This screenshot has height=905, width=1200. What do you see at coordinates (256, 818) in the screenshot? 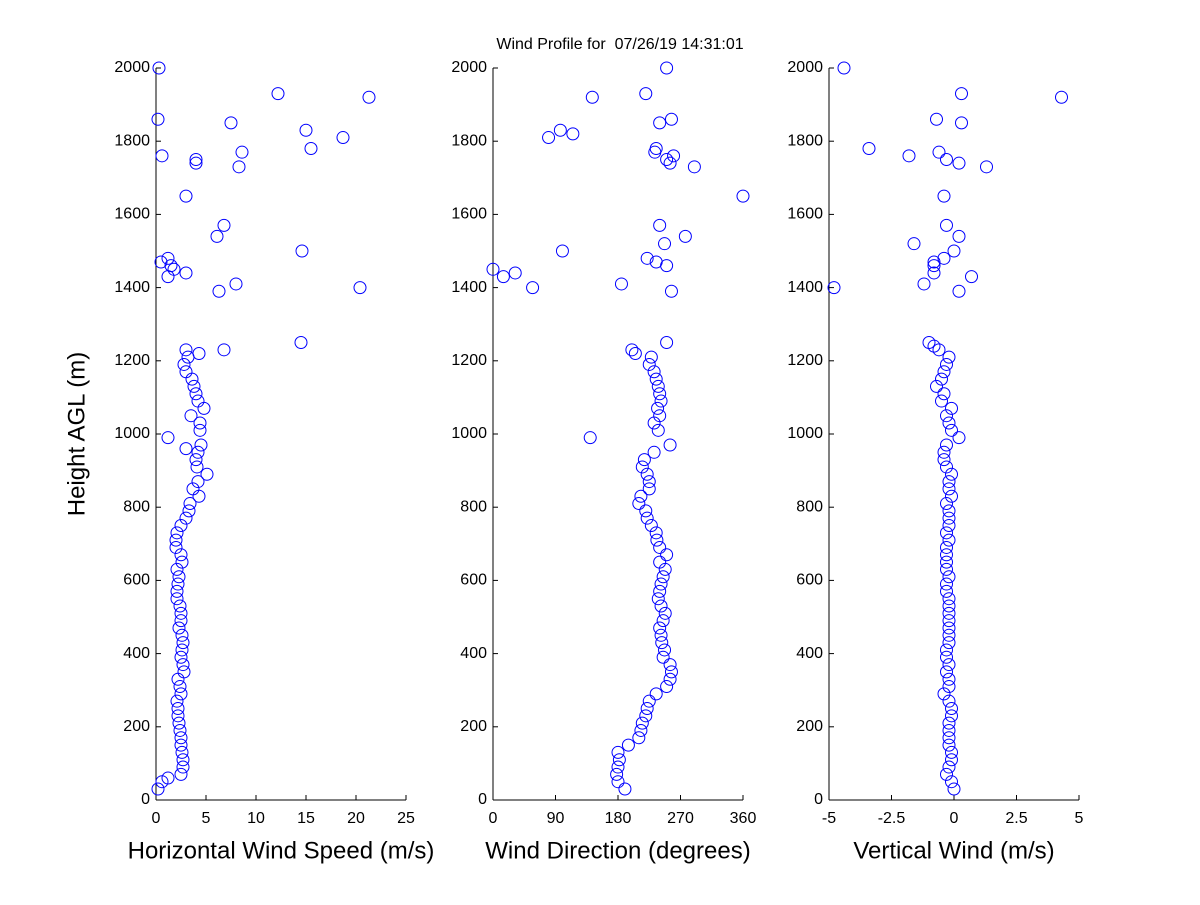
I see `x-tick-label: 10` at bounding box center [256, 818].